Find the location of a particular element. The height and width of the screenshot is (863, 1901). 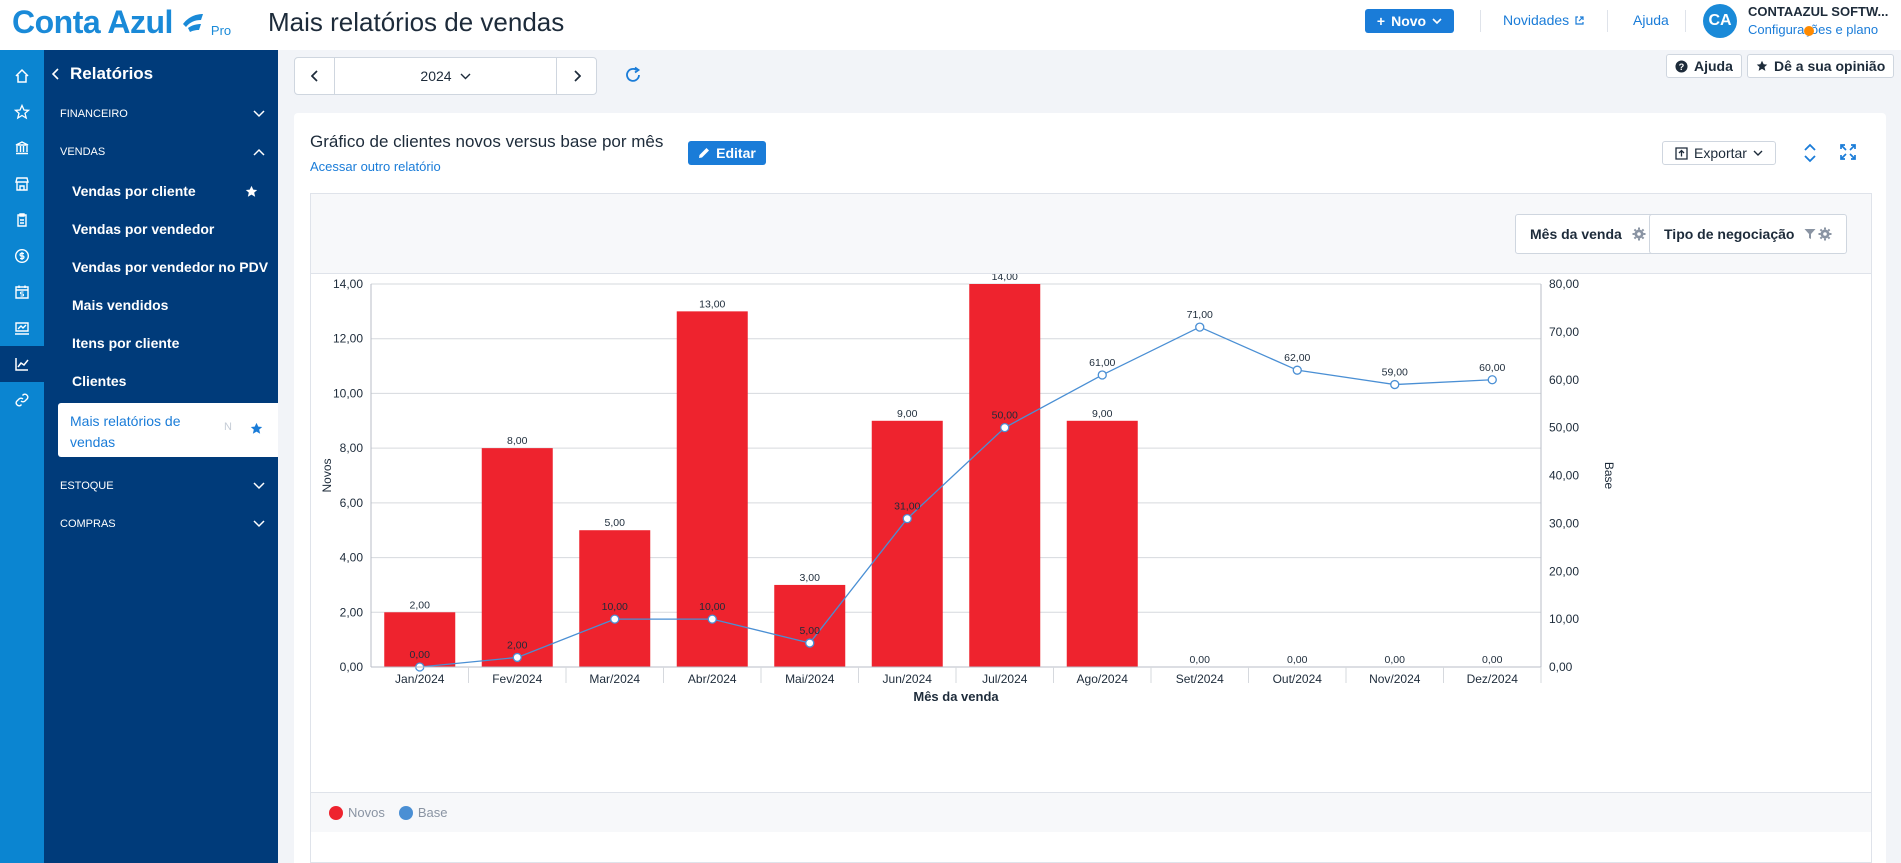

filter-tipo-de-negociacao: Tipo de negociação is located at coordinates (1748, 234).